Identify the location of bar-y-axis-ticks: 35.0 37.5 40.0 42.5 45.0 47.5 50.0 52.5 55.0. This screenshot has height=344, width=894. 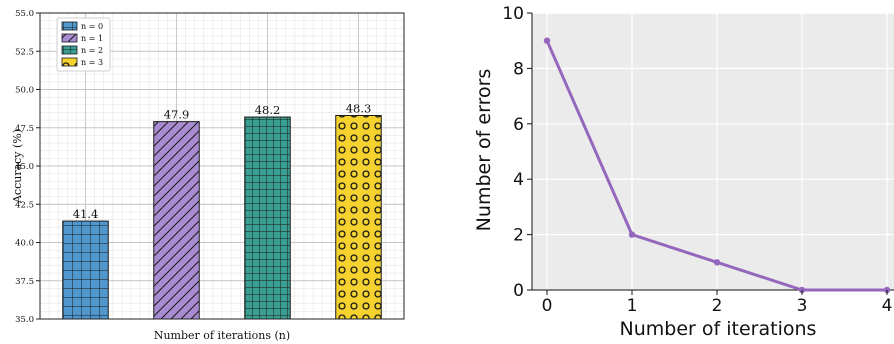
(27, 167).